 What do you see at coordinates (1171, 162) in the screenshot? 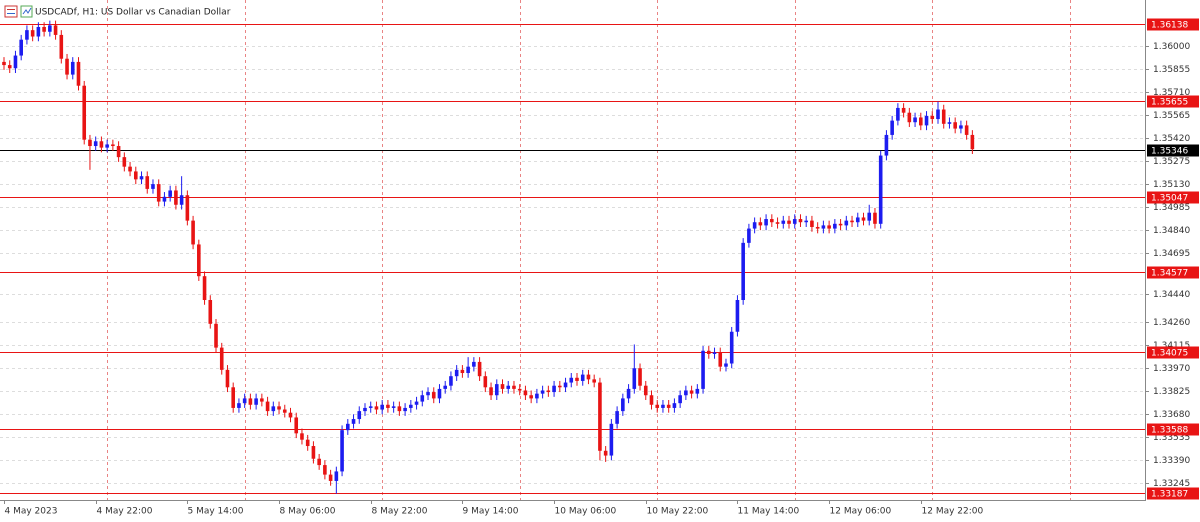
I see `y-tick-label: 1.35275` at bounding box center [1171, 162].